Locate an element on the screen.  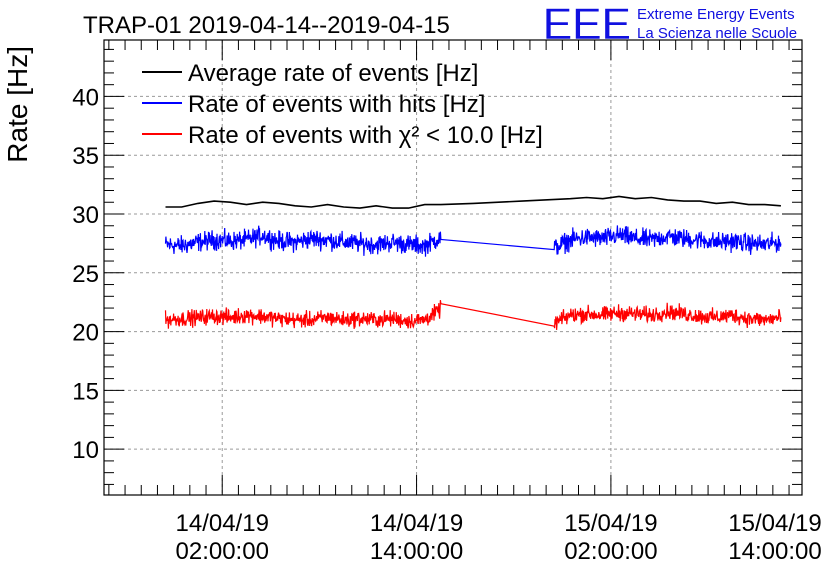
y-tick-label: 15 is located at coordinates (85, 391).